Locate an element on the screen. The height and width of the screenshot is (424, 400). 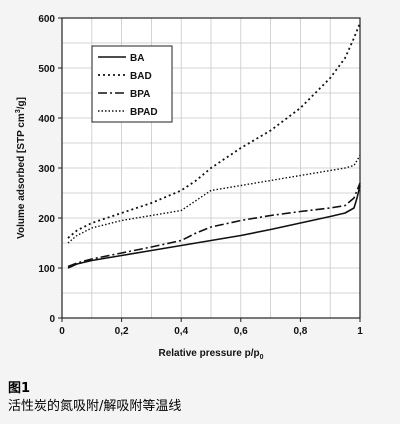
series-line-bpa is located at coordinates (214, 225).